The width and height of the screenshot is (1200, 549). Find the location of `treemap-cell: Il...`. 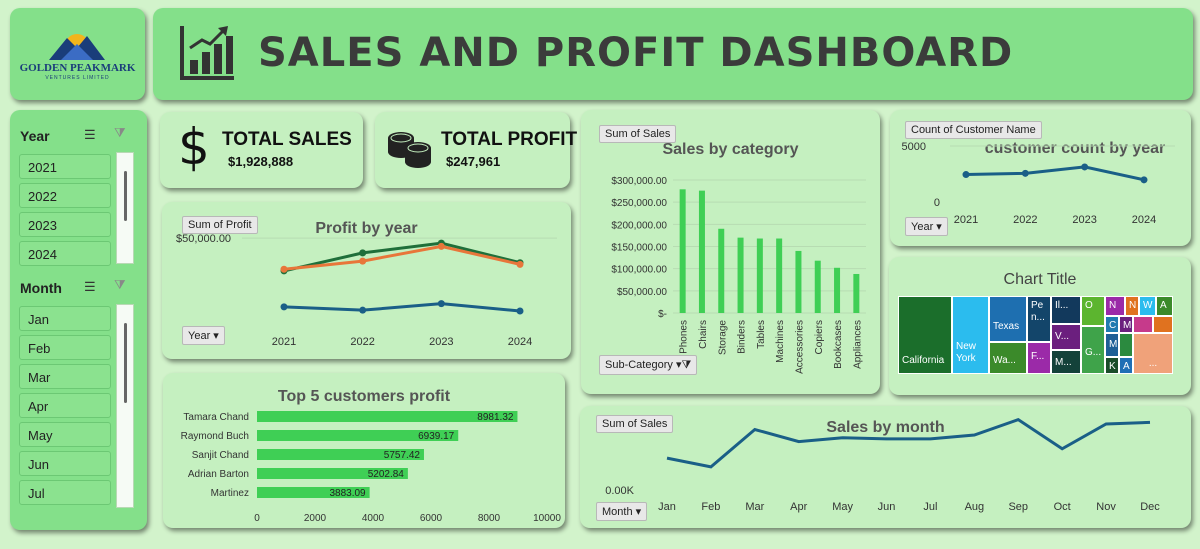

treemap-cell: Il... is located at coordinates (1066, 310).